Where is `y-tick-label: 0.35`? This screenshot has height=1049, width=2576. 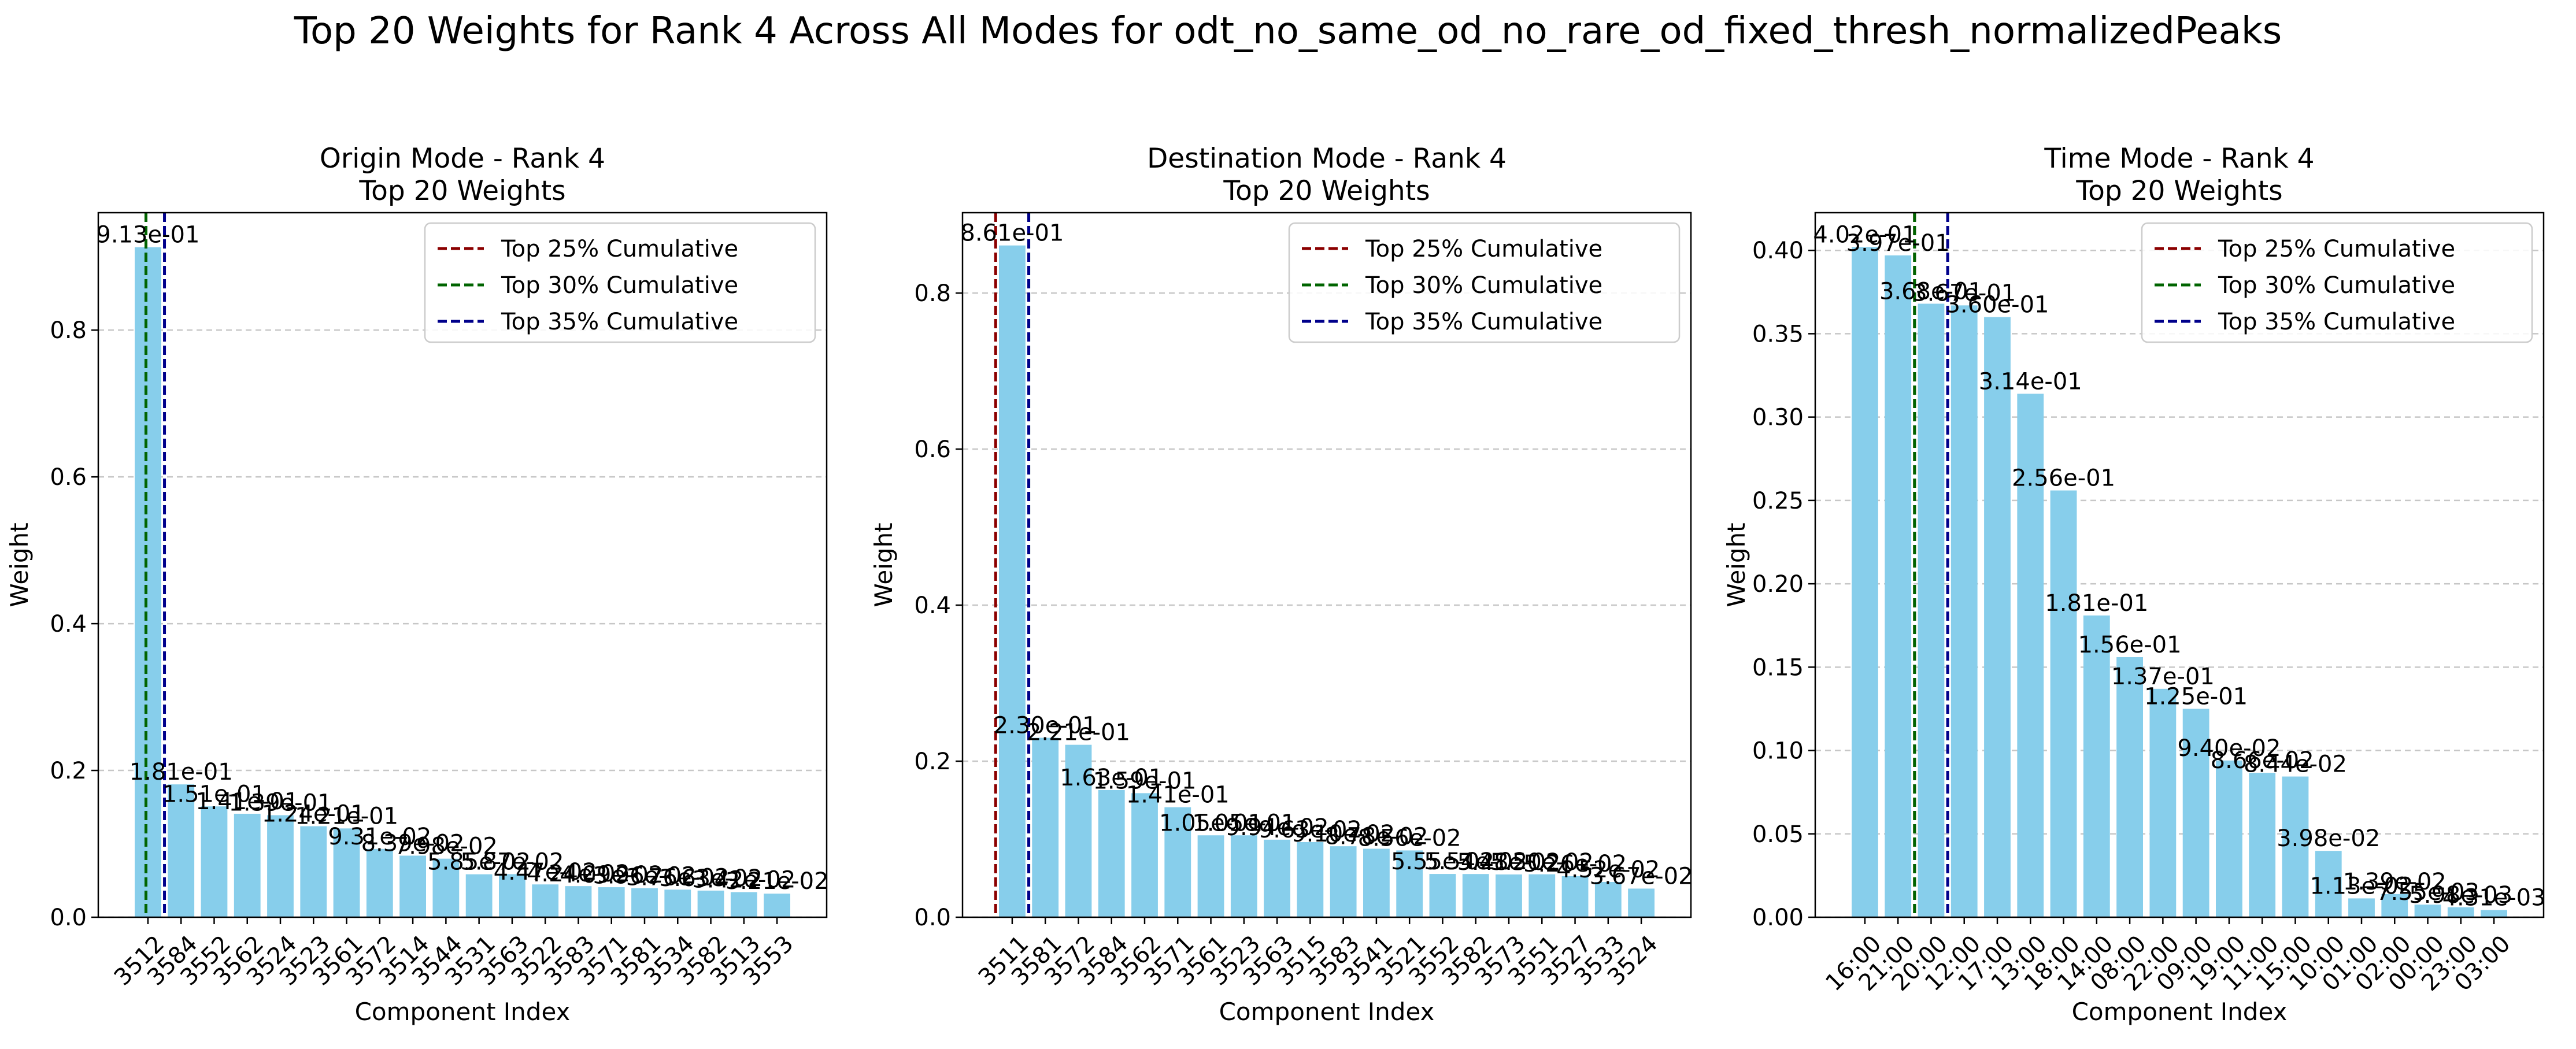 y-tick-label: 0.35 is located at coordinates (1778, 334).